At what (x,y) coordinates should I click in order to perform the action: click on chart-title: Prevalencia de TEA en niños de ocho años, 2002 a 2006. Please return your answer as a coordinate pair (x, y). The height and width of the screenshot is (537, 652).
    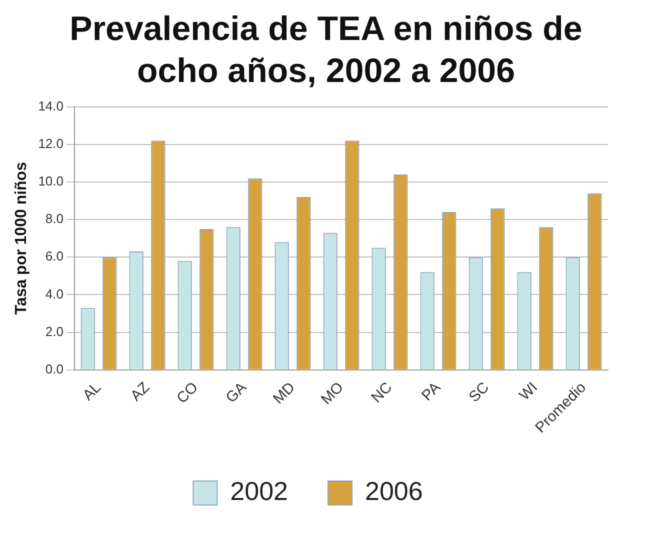
    Looking at the image, I should click on (326, 50).